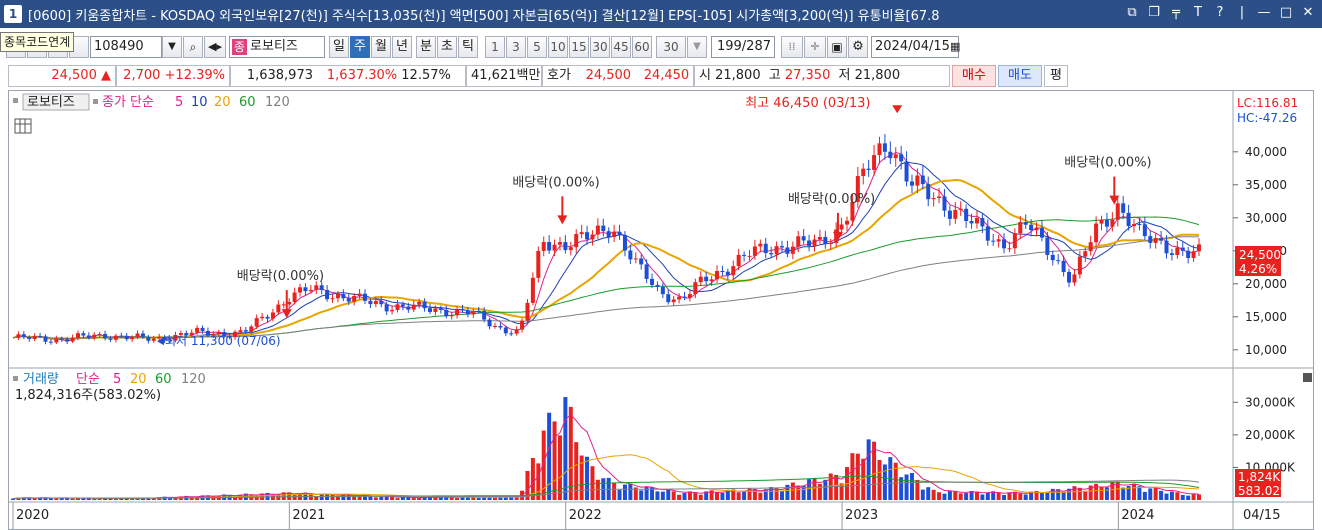 The width and height of the screenshot is (1322, 530). Describe the element at coordinates (41, 379) in the screenshot. I see `volume-legend-label: 거래량` at that location.